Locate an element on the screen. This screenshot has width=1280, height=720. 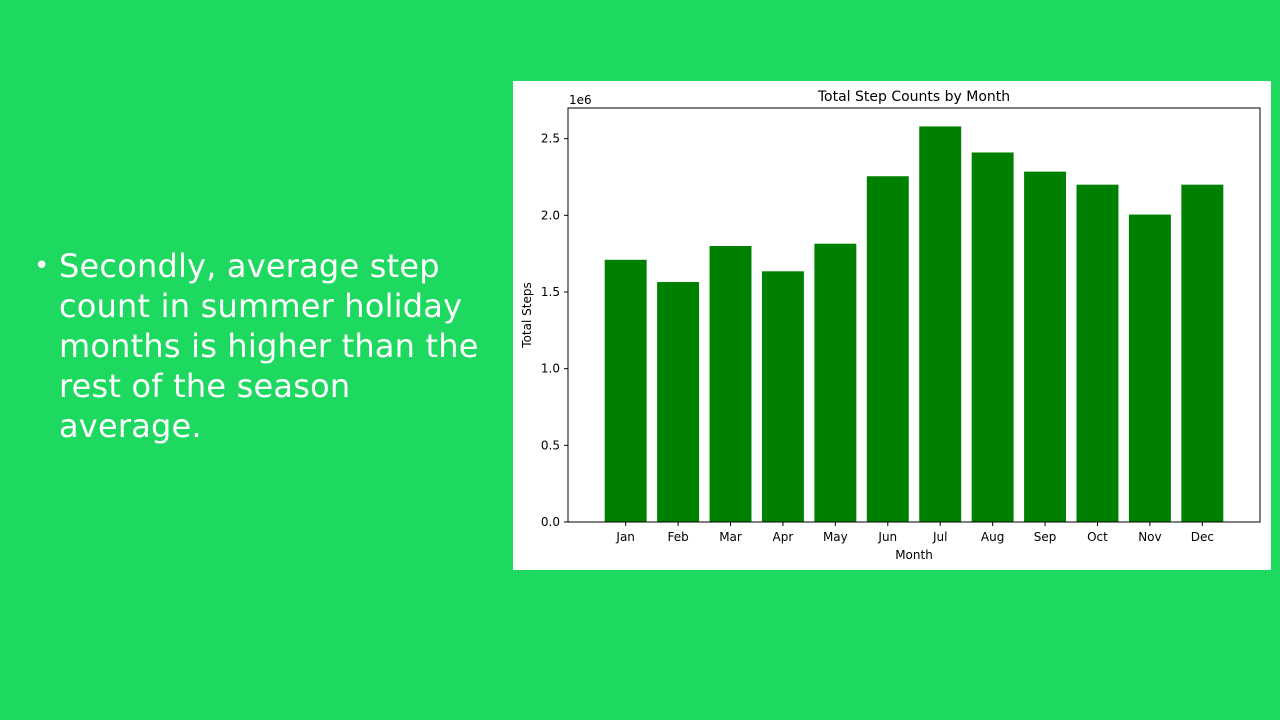
x-tick-label: Mar is located at coordinates (730, 537).